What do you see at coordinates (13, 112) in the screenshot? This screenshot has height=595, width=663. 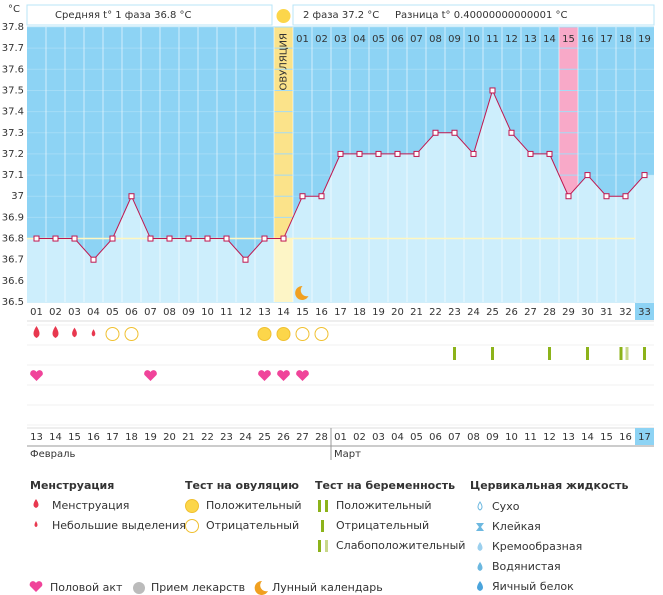 I see `y-tick-label: 37.4` at bounding box center [13, 112].